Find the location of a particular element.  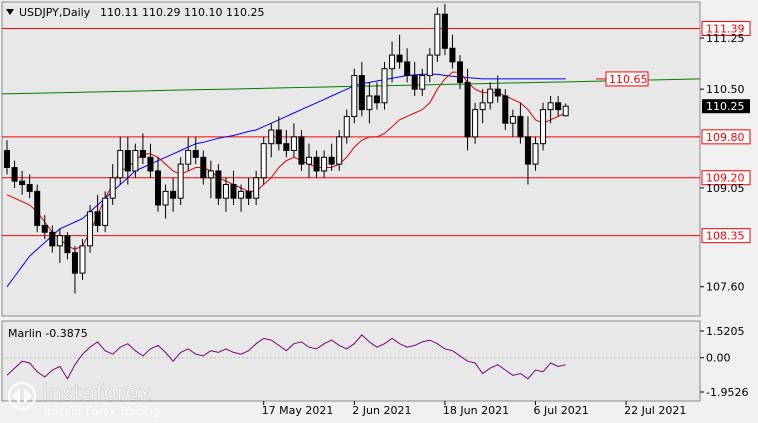

level-tag-label: 109.80 is located at coordinates (725, 137).